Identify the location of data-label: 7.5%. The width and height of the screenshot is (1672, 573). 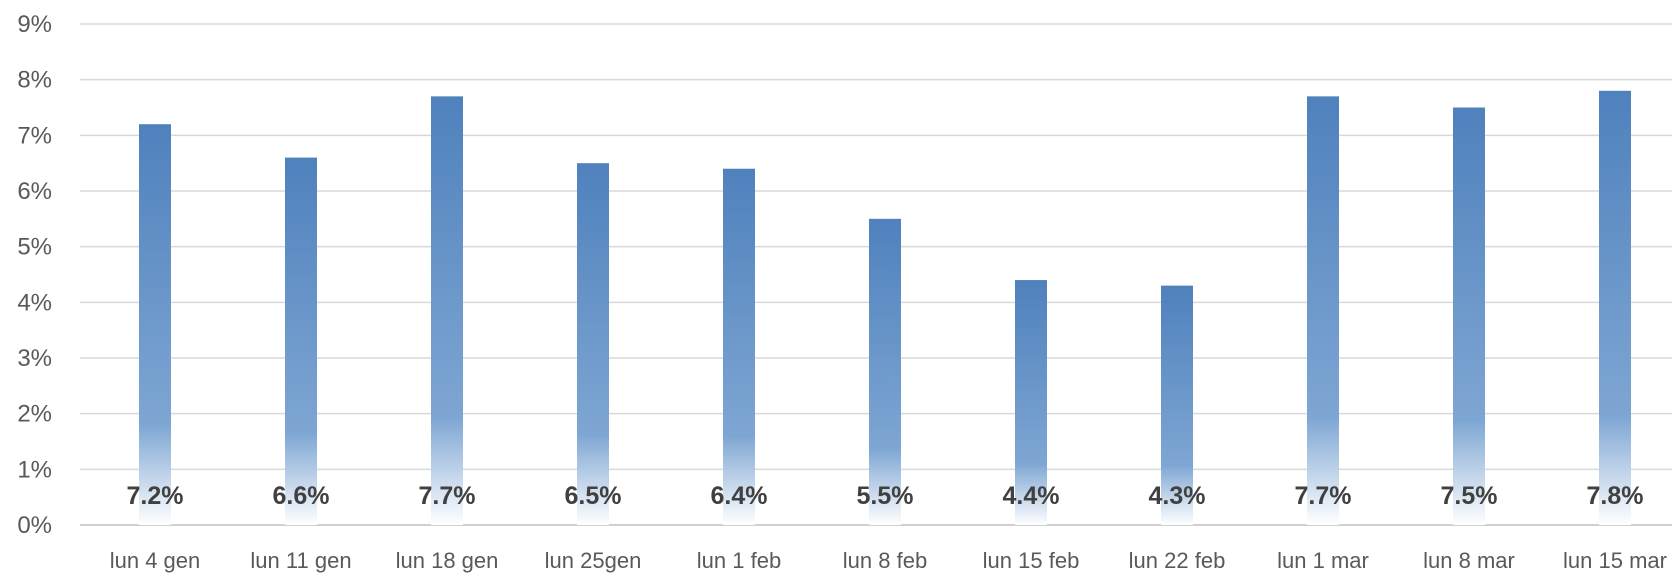
(1469, 496).